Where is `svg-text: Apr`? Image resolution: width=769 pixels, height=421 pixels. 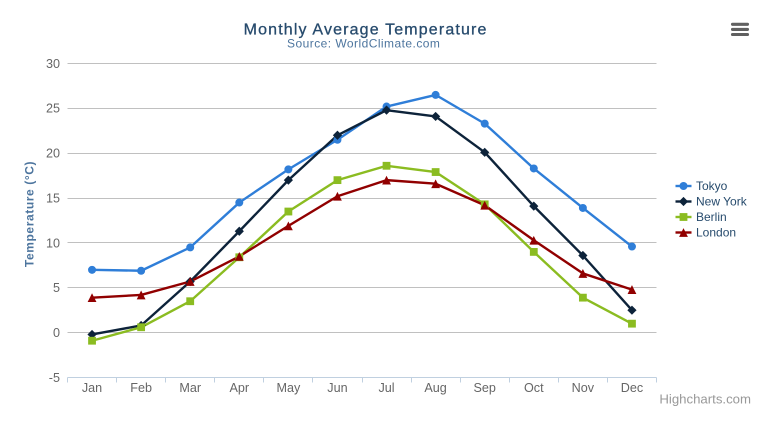
svg-text: Apr is located at coordinates (239, 388).